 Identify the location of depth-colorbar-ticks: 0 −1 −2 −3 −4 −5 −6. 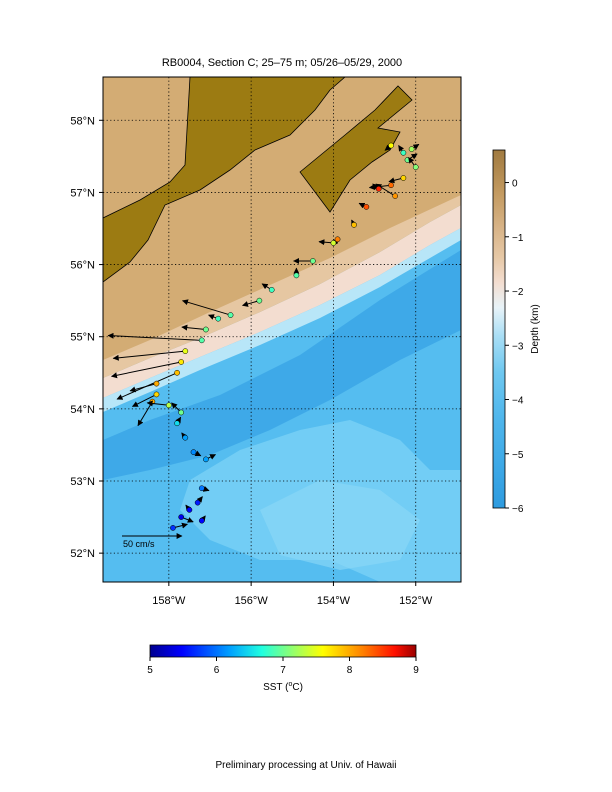
(514, 347).